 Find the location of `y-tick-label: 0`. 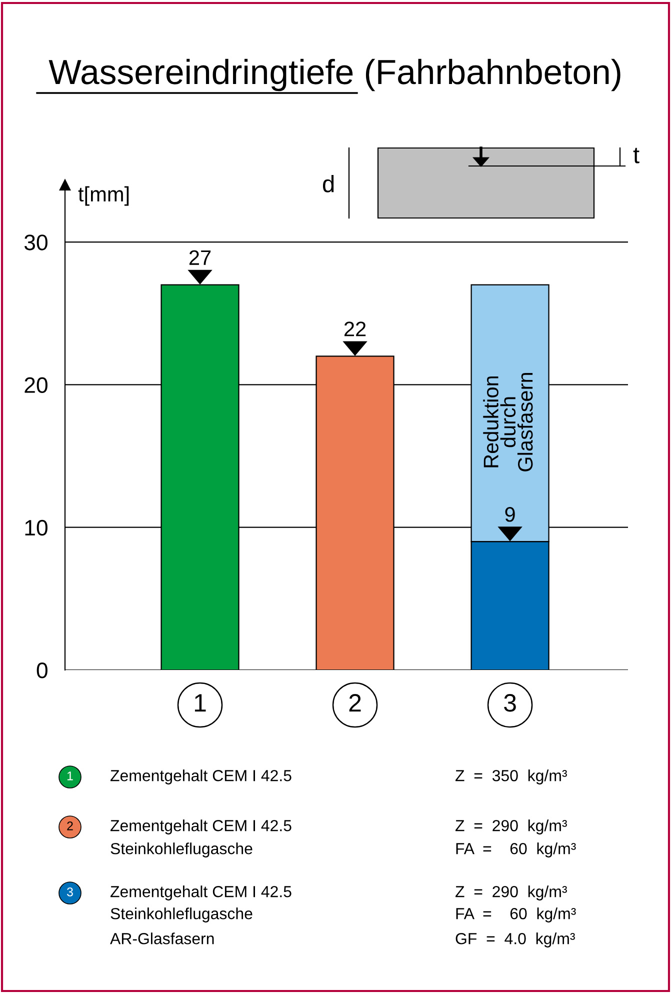

y-tick-label: 0 is located at coordinates (42, 670).